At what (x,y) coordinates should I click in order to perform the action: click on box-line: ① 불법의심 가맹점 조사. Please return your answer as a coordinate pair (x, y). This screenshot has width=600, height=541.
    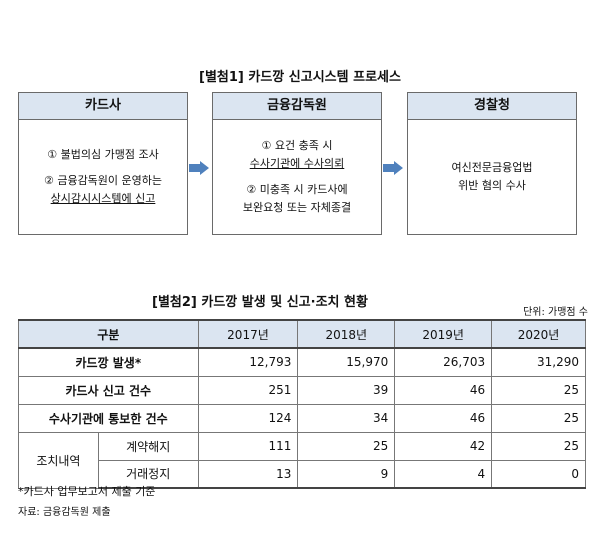
    Looking at the image, I should click on (103, 154).